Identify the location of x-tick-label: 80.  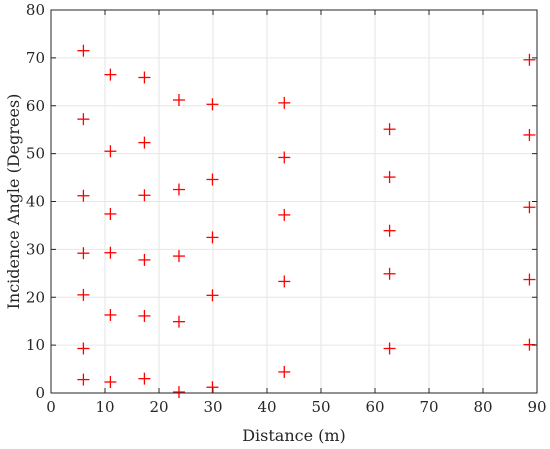
(482, 407).